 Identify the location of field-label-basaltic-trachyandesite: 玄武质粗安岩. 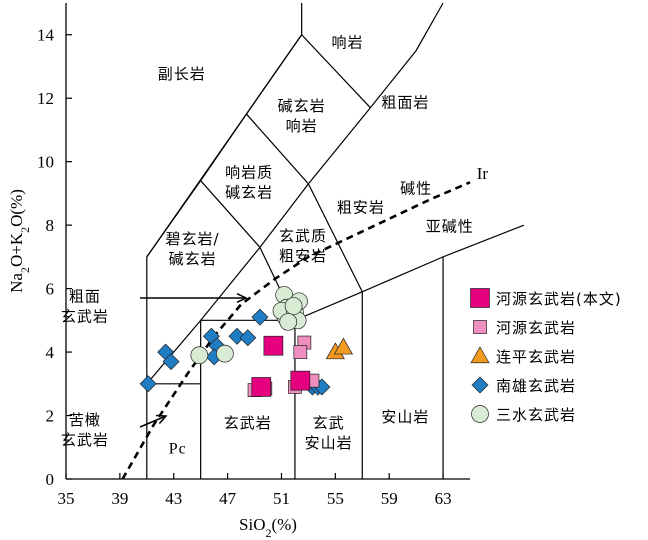
(303, 246).